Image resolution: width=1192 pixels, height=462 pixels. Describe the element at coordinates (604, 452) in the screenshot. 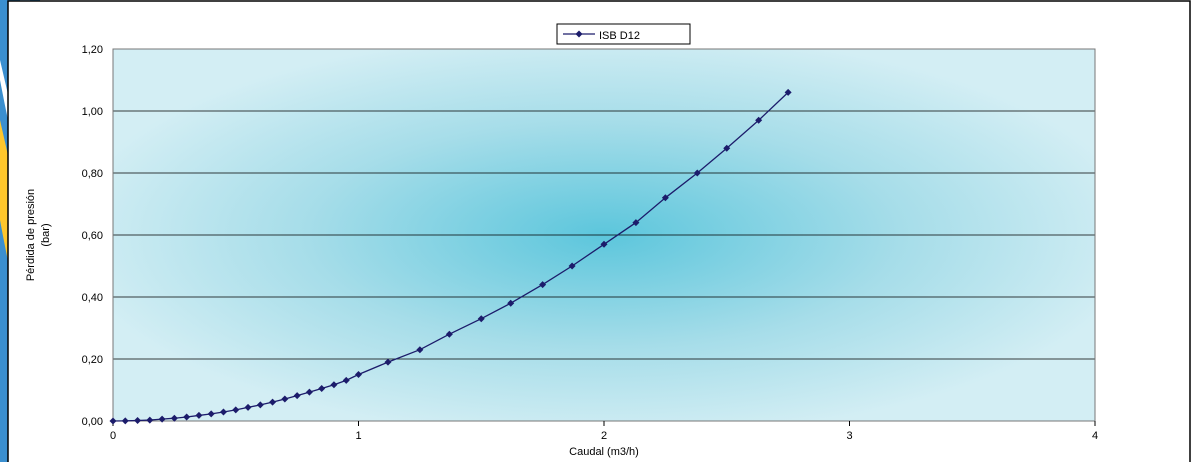

I see `x-axis-title: Caudal (m3/h)` at that location.